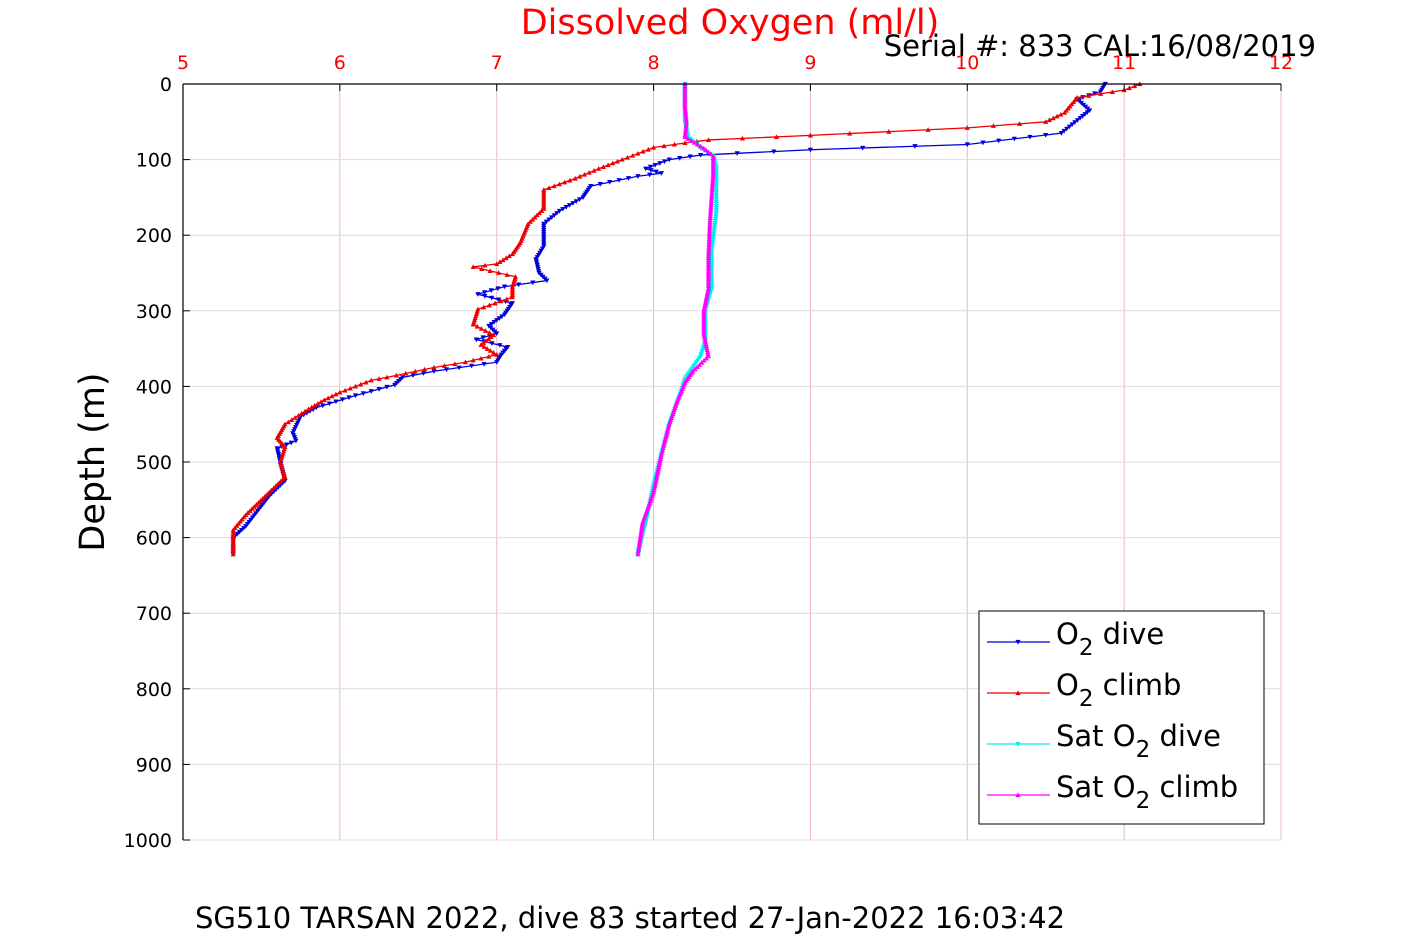 Image resolution: width=1417 pixels, height=945 pixels. What do you see at coordinates (1138, 741) in the screenshot?
I see `legend-label: Sat O2 dive` at bounding box center [1138, 741].